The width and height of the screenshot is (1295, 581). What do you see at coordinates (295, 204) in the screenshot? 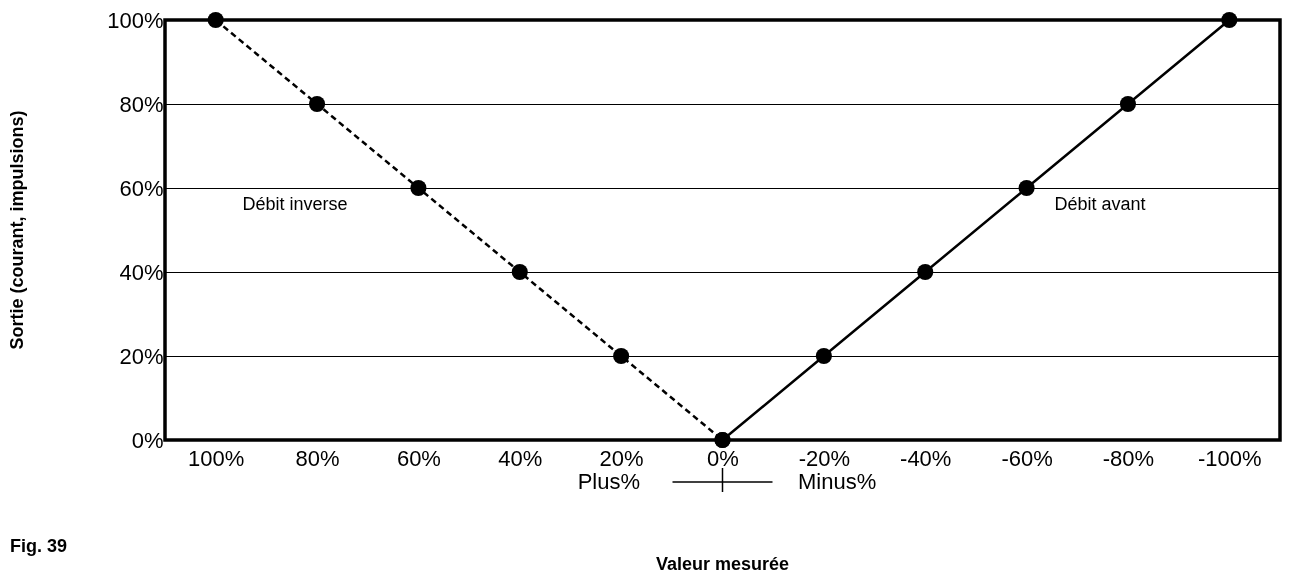
I see `annotation: Débit inverse` at bounding box center [295, 204].